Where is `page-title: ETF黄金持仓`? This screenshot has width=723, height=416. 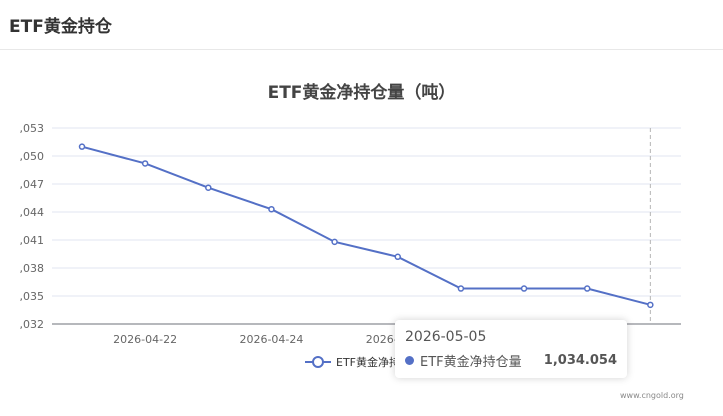 page-title: ETF黄金持仓 is located at coordinates (60, 27).